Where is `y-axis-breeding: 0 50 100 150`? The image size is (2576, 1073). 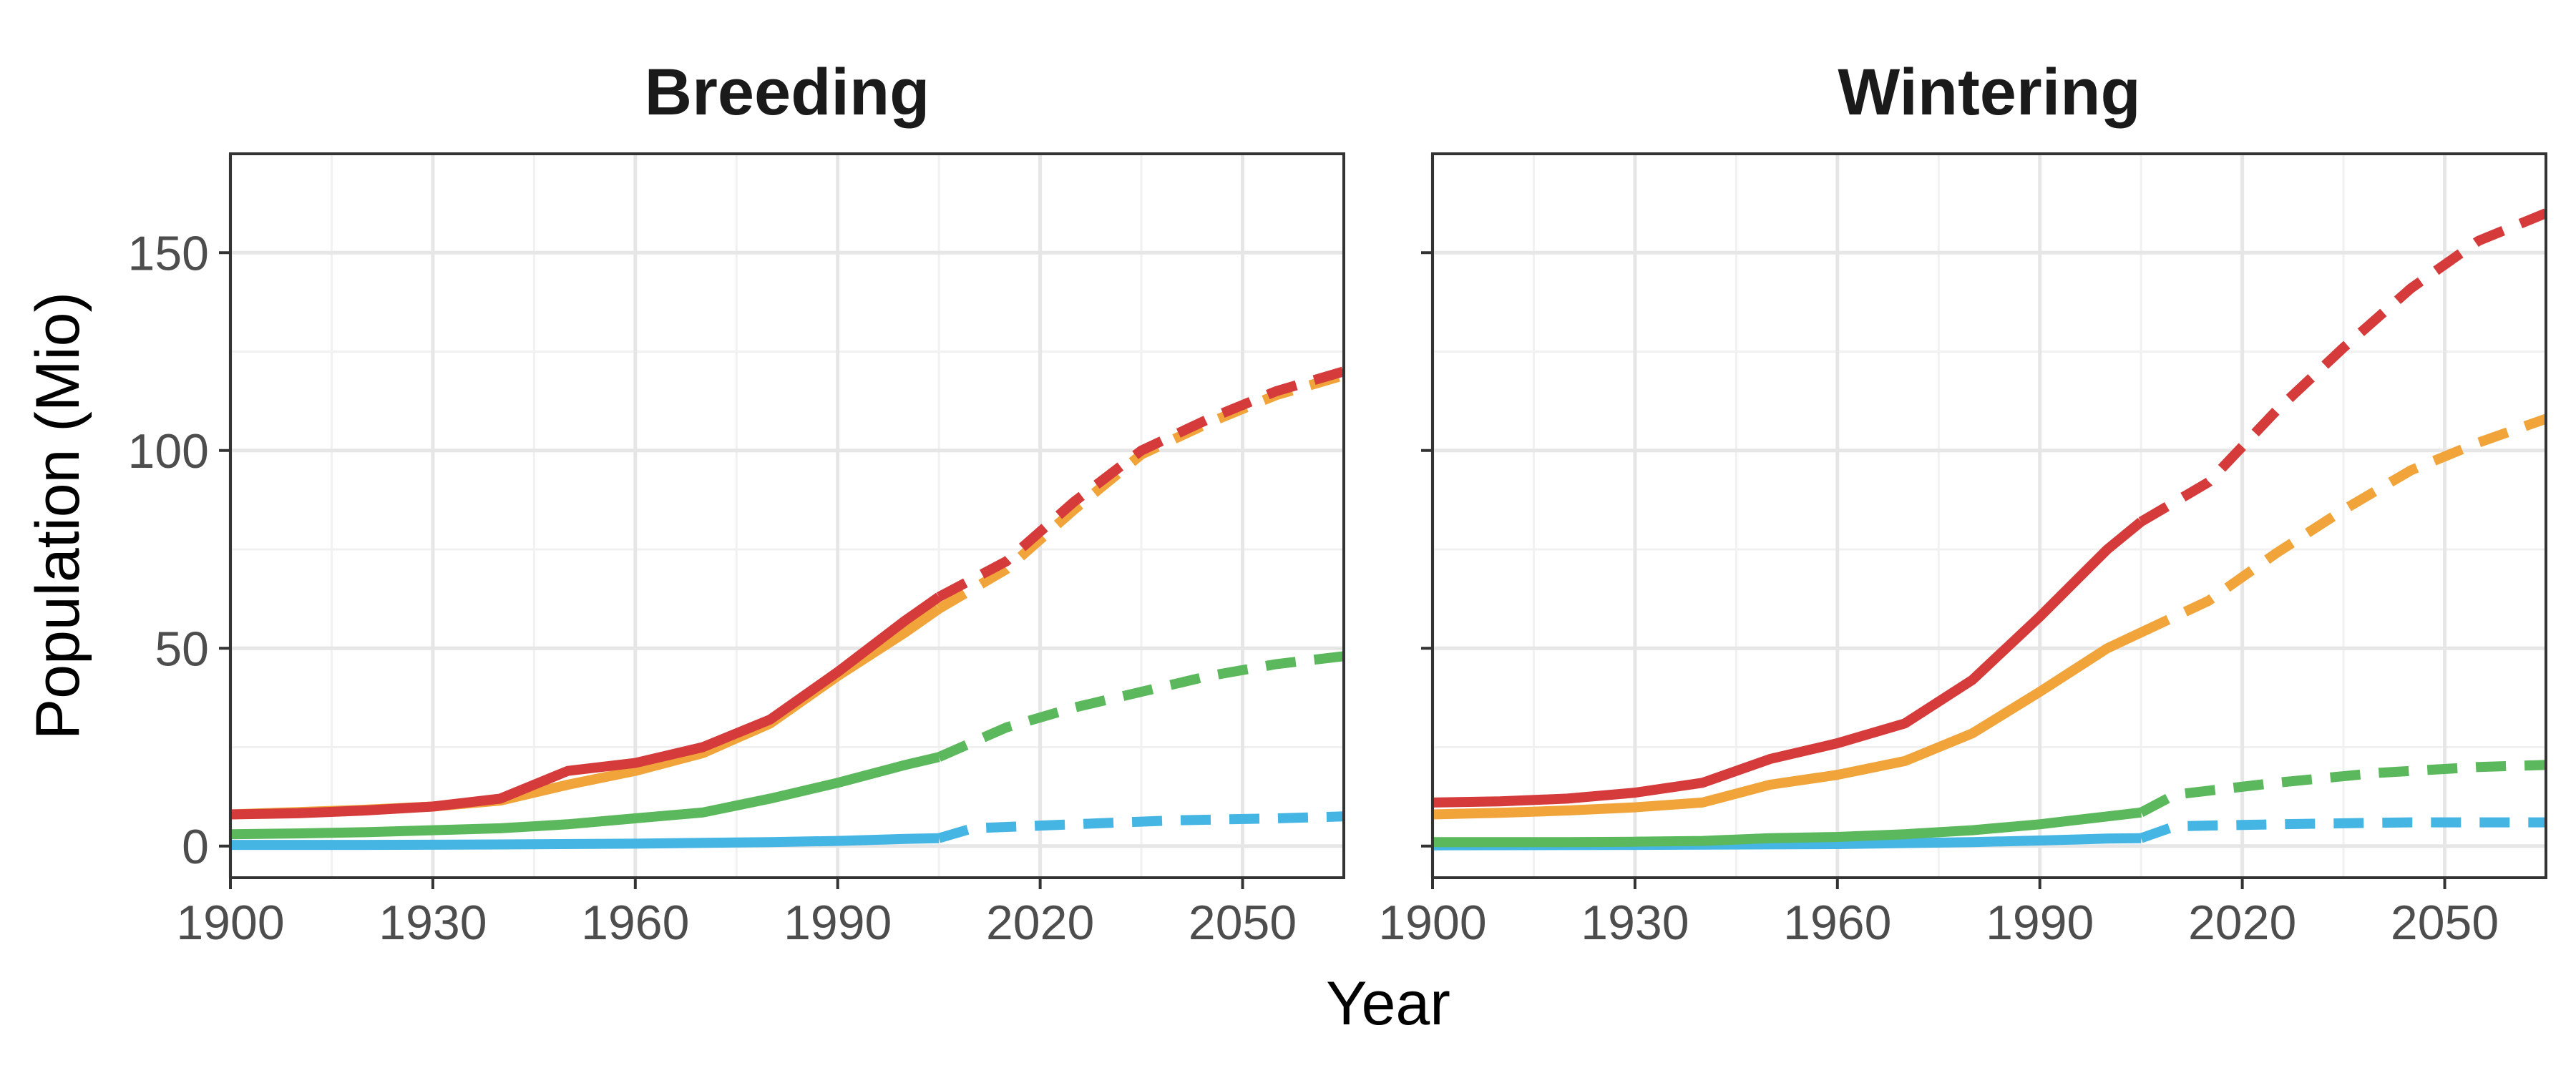
y-axis-breeding: 0 50 100 150 is located at coordinates (179, 550).